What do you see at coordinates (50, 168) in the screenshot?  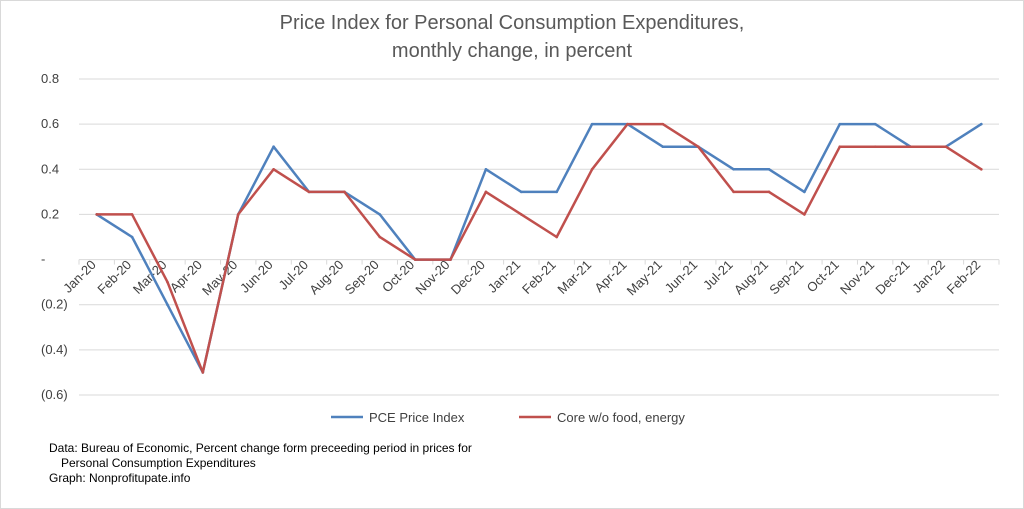 I see `y-tick-label: 0.4` at bounding box center [50, 168].